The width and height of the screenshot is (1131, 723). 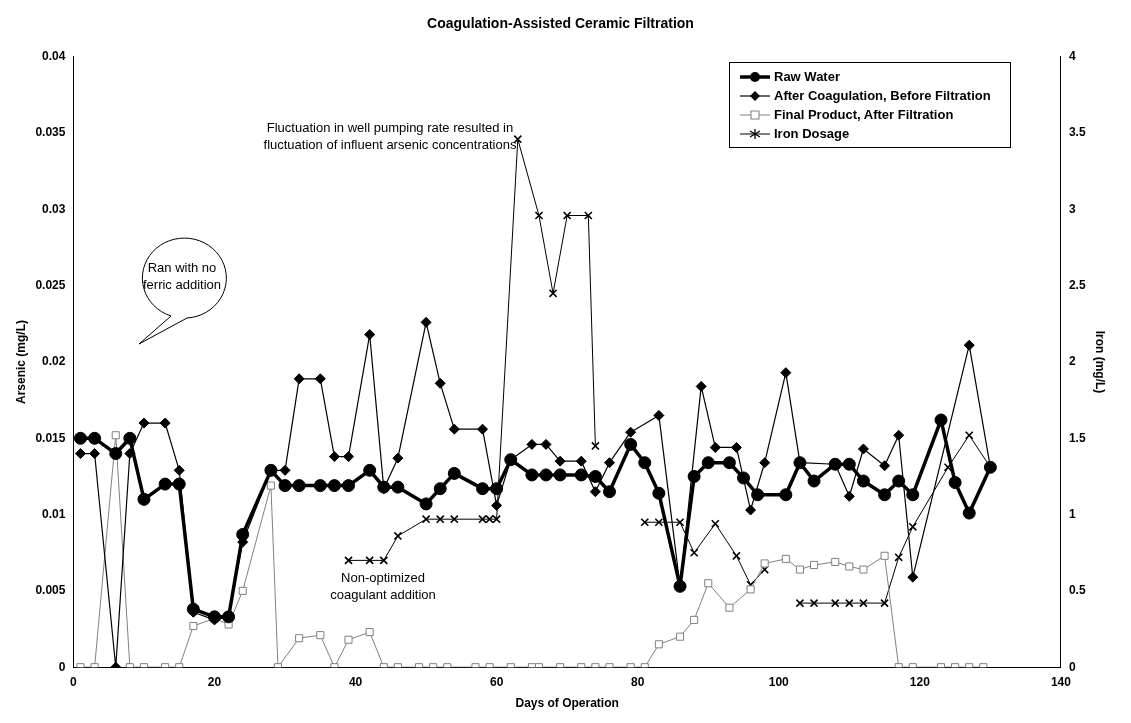 What do you see at coordinates (1072, 56) in the screenshot?
I see `y2-tick-label: 4` at bounding box center [1072, 56].